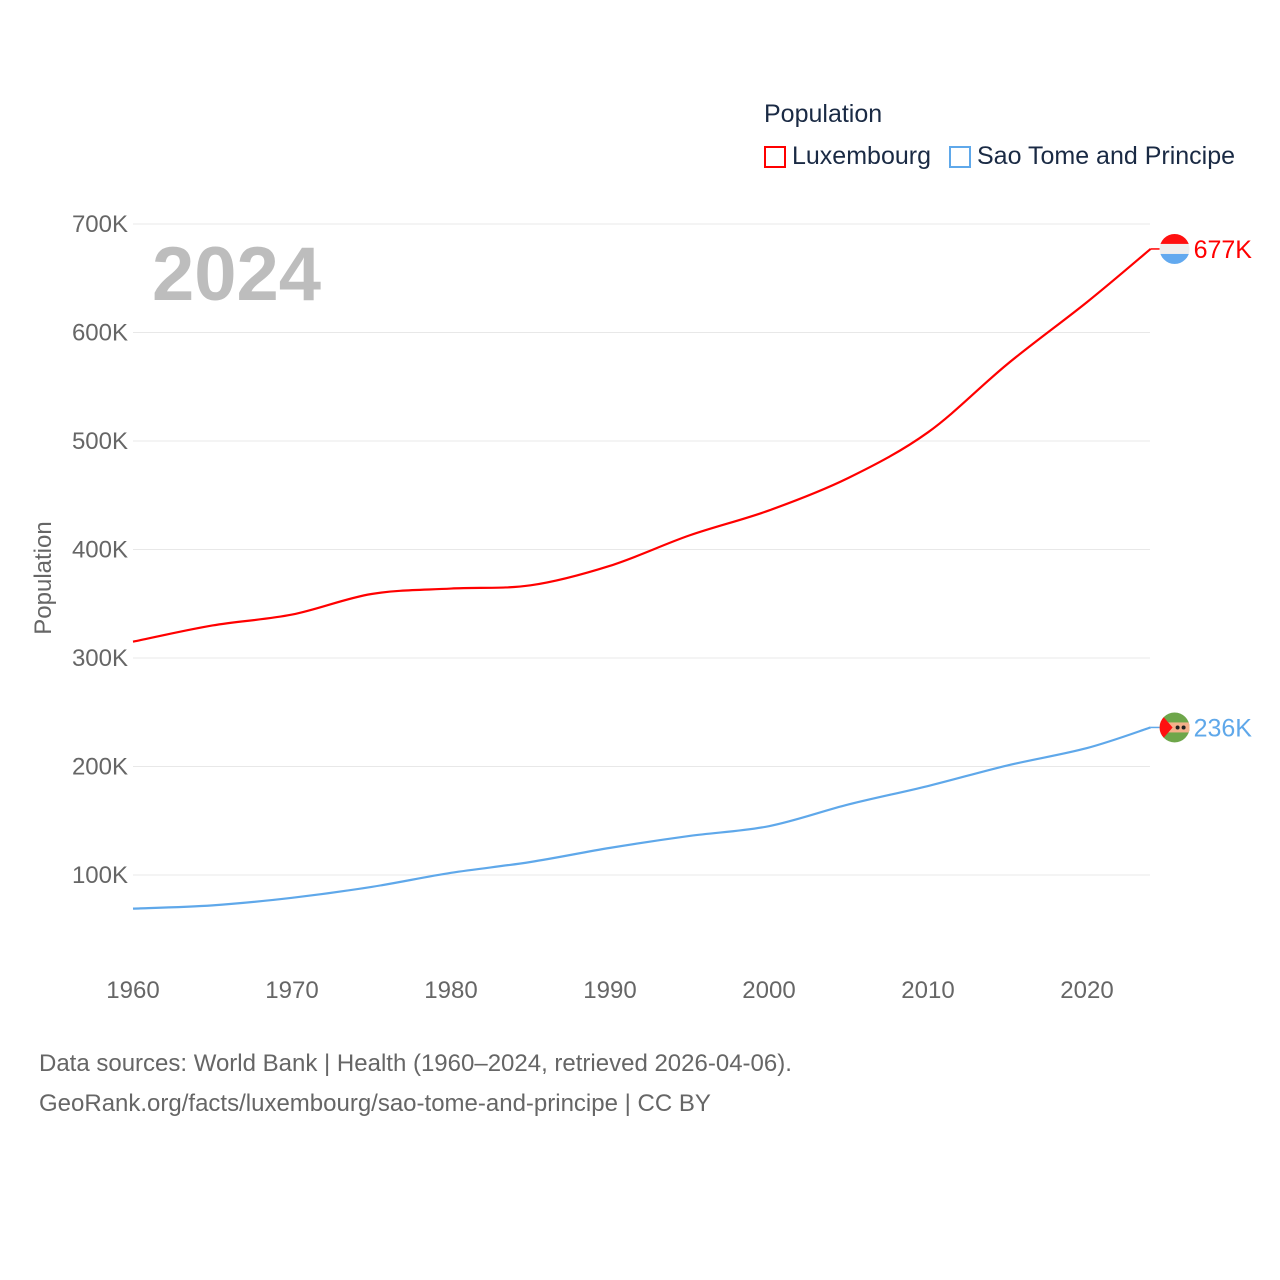 Image resolution: width=1280 pixels, height=1280 pixels. Describe the element at coordinates (100, 224) in the screenshot. I see `y-tick-label: 700K` at that location.